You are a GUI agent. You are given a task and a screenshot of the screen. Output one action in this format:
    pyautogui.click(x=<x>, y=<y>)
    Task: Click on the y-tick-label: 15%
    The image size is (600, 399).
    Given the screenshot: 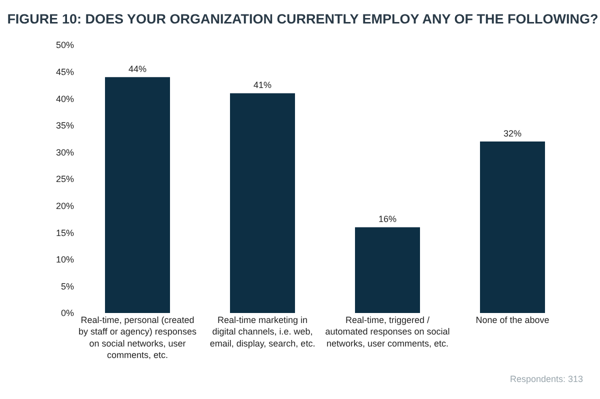 What is the action you would take?
    pyautogui.click(x=65, y=233)
    